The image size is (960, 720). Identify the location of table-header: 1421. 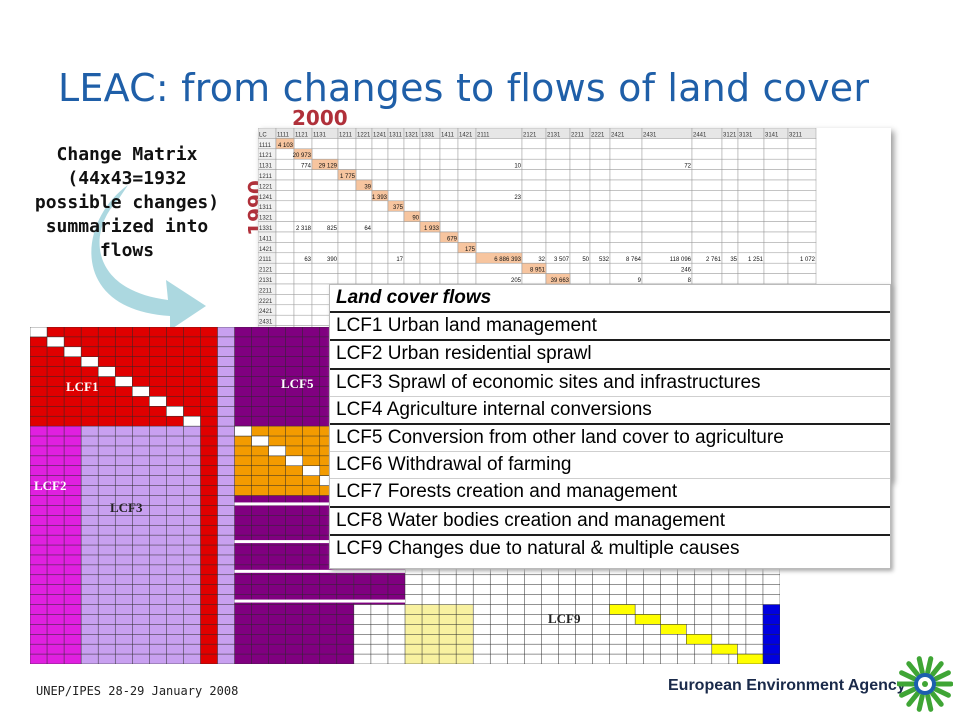
(466, 135).